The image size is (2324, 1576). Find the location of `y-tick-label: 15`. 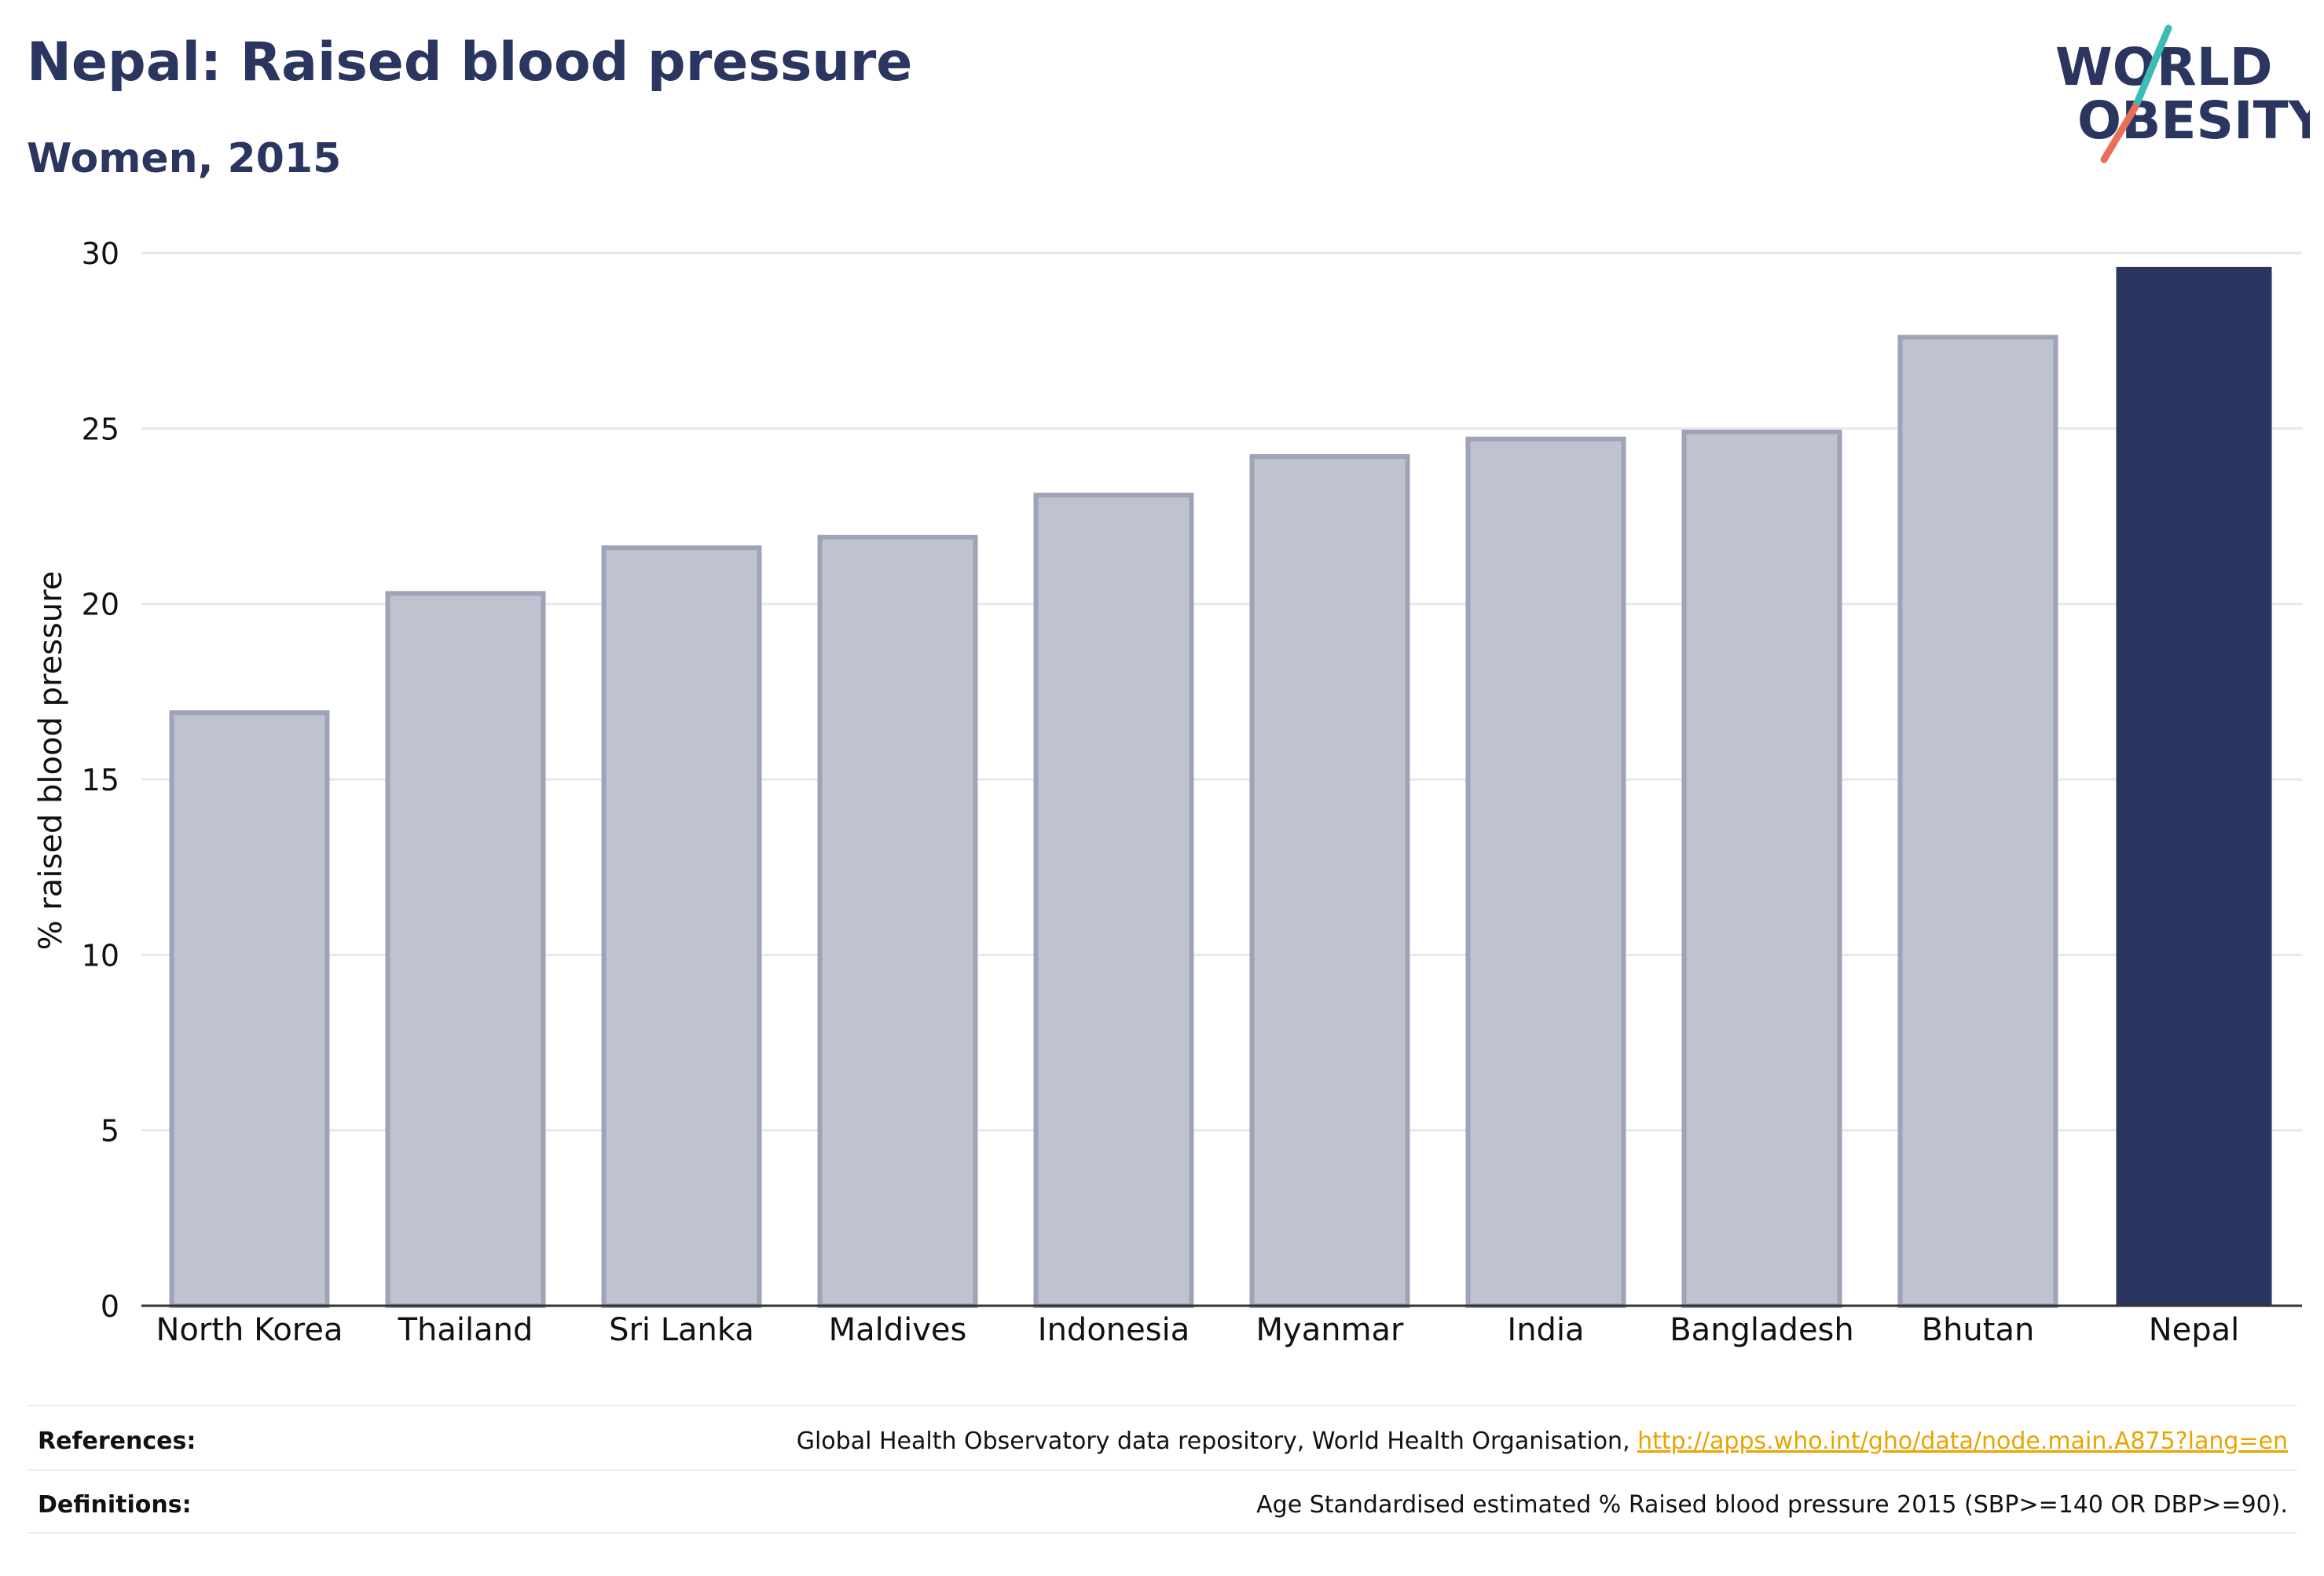

y-tick-label: 15 is located at coordinates (100, 780).